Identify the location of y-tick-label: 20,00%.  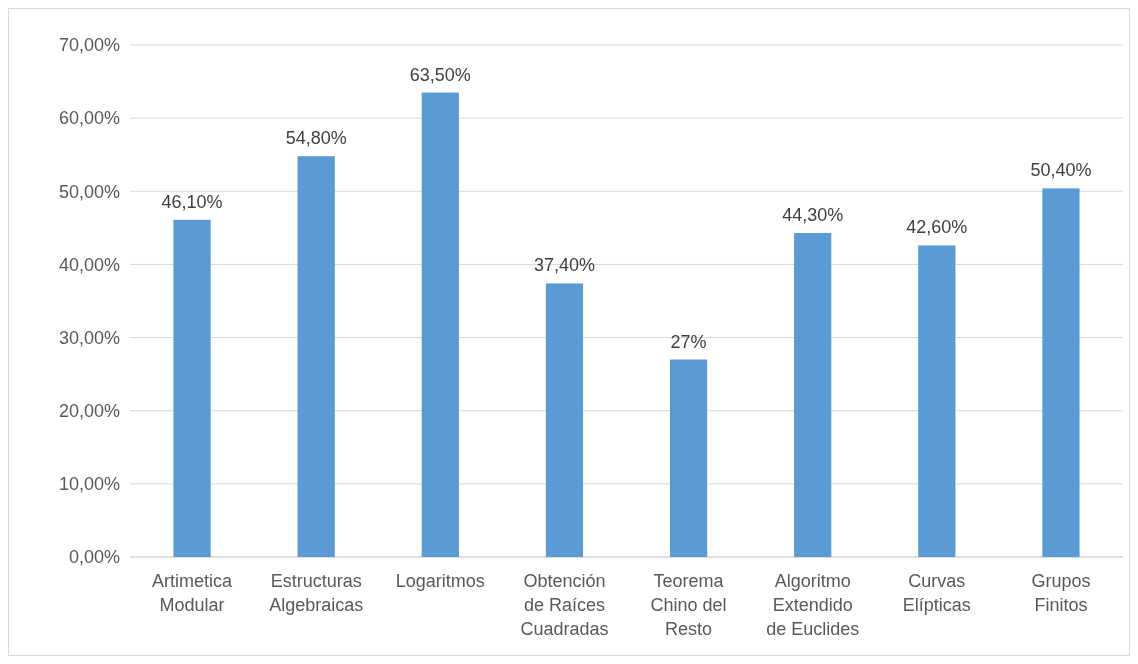
(89, 411).